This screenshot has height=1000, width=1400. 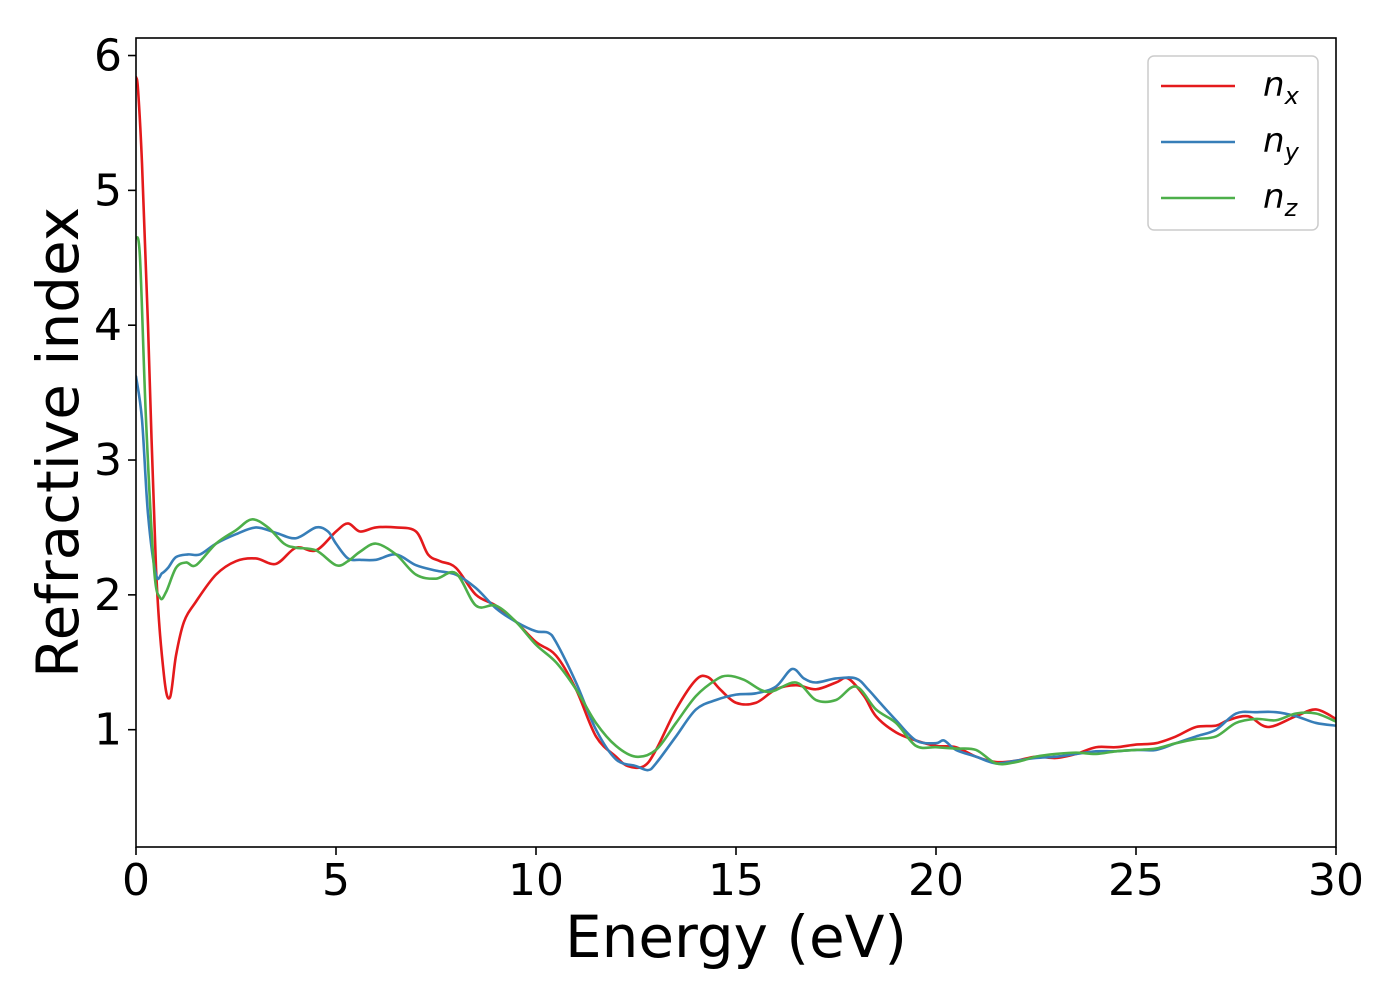 What do you see at coordinates (108, 56) in the screenshot?
I see `y-tick-label: 6` at bounding box center [108, 56].